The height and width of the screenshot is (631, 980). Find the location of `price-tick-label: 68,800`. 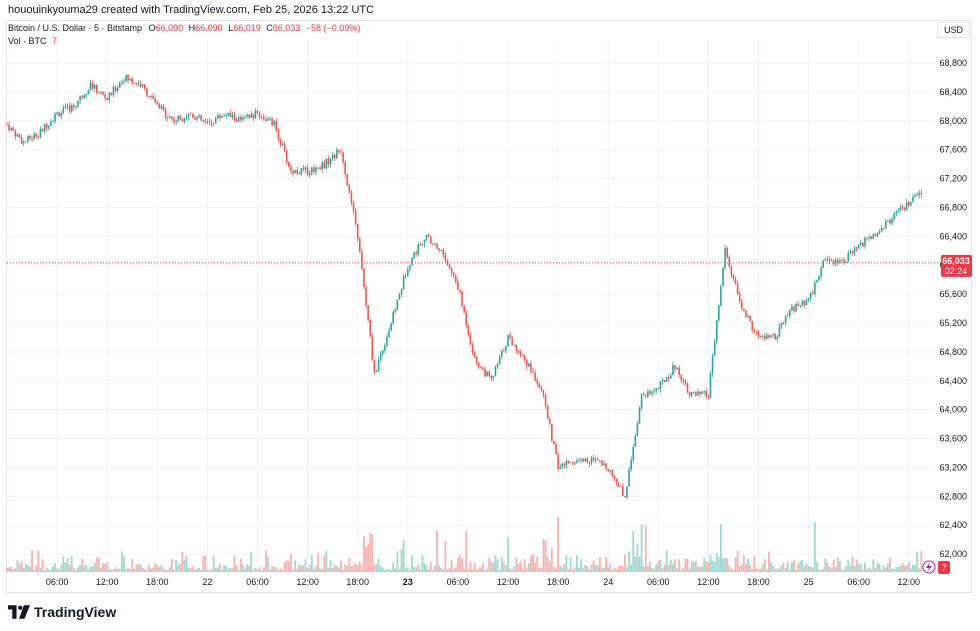

price-tick-label: 68,800 is located at coordinates (953, 63).